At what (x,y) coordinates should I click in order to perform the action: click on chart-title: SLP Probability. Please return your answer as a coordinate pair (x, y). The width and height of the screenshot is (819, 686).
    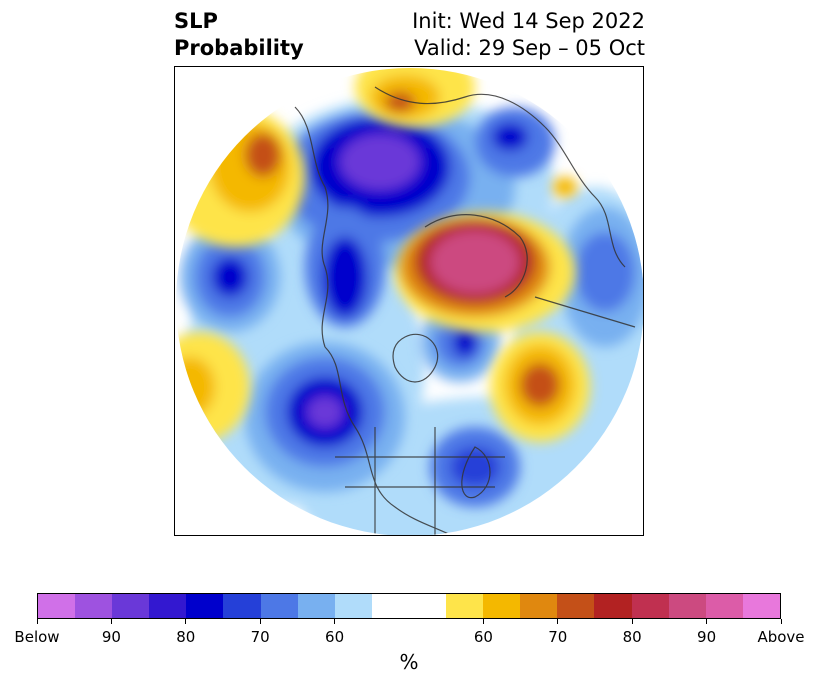
    Looking at the image, I should click on (239, 35).